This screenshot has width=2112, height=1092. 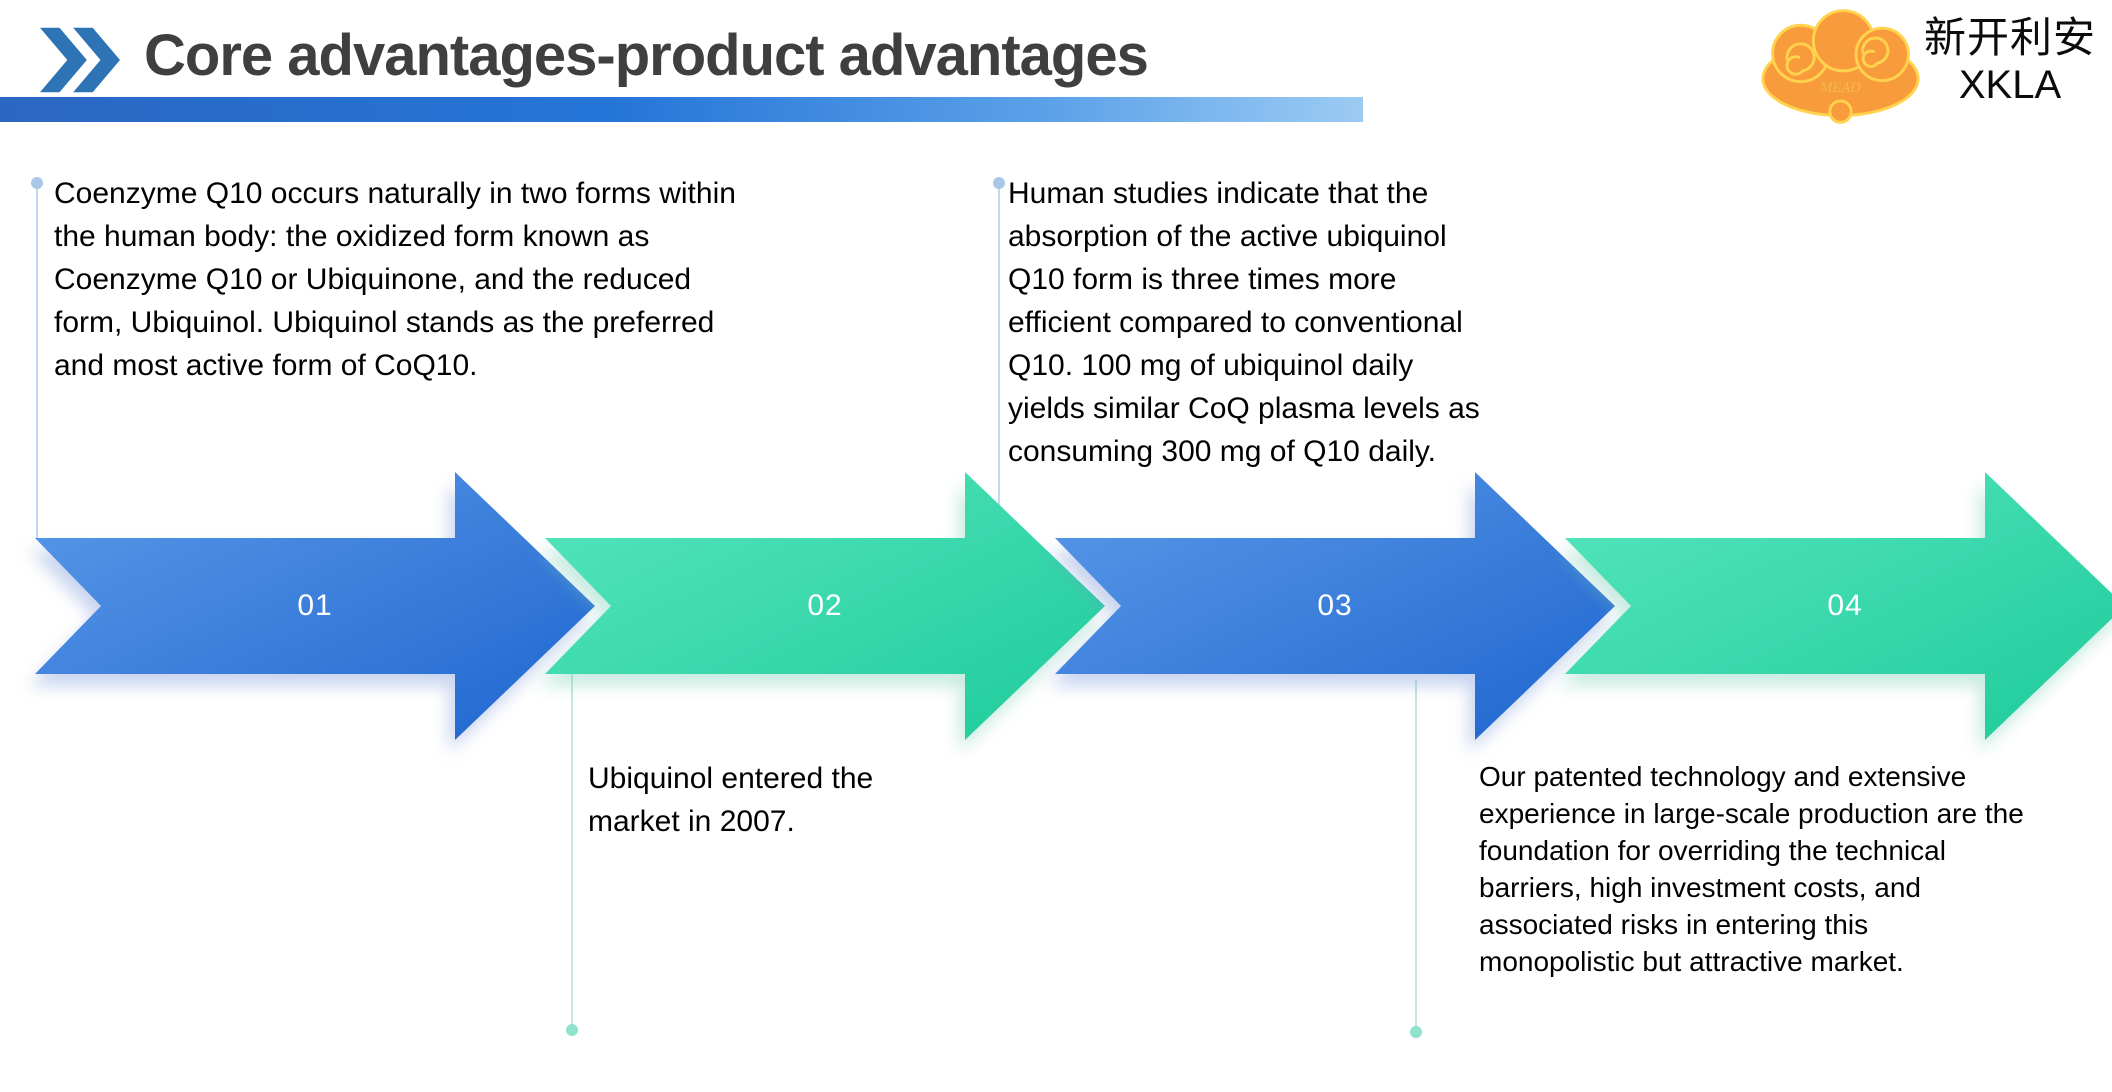 I want to click on connector-dot-step3, so click(x=999, y=183).